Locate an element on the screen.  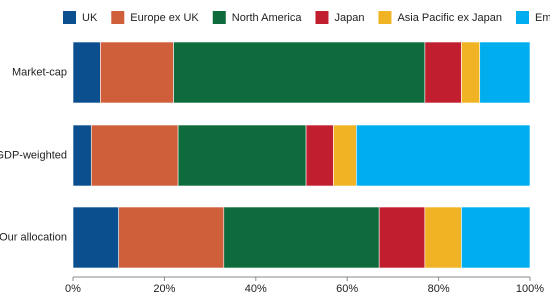
y-tick-label: Market-cap is located at coordinates (39, 72).